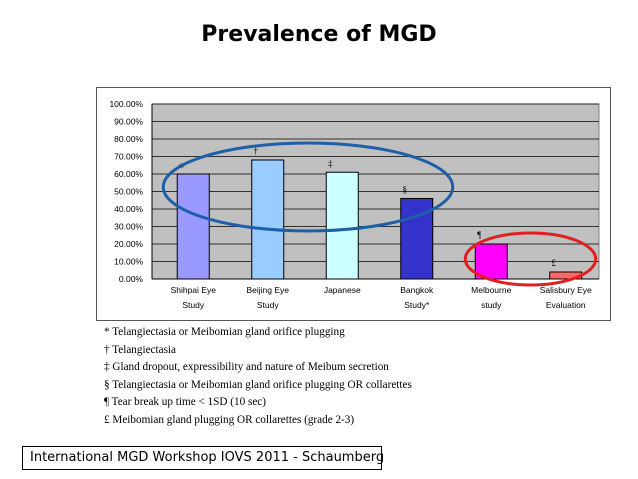 The height and width of the screenshot is (479, 638). Describe the element at coordinates (267, 290) in the screenshot. I see `x-tick-label: Beijing Eye` at that location.